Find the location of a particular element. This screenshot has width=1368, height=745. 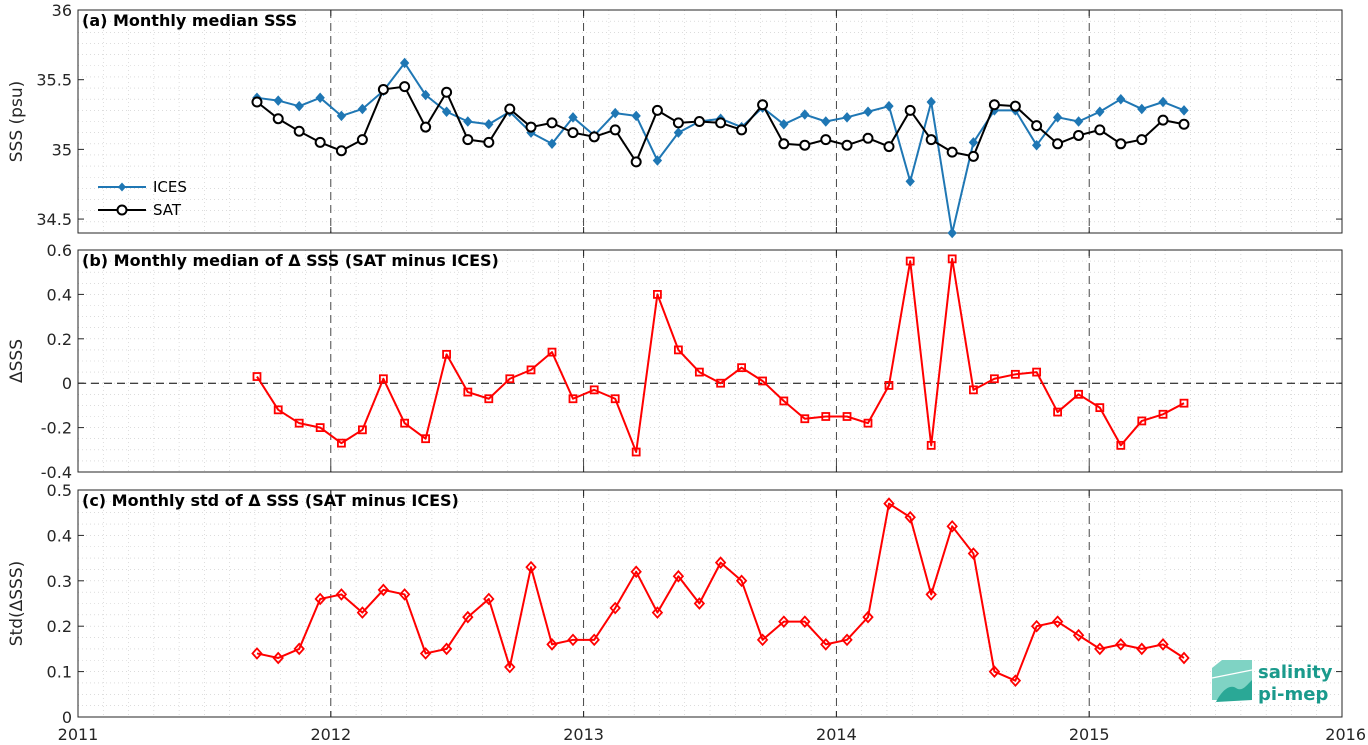

x-tick-label: 2011 is located at coordinates (78, 734).